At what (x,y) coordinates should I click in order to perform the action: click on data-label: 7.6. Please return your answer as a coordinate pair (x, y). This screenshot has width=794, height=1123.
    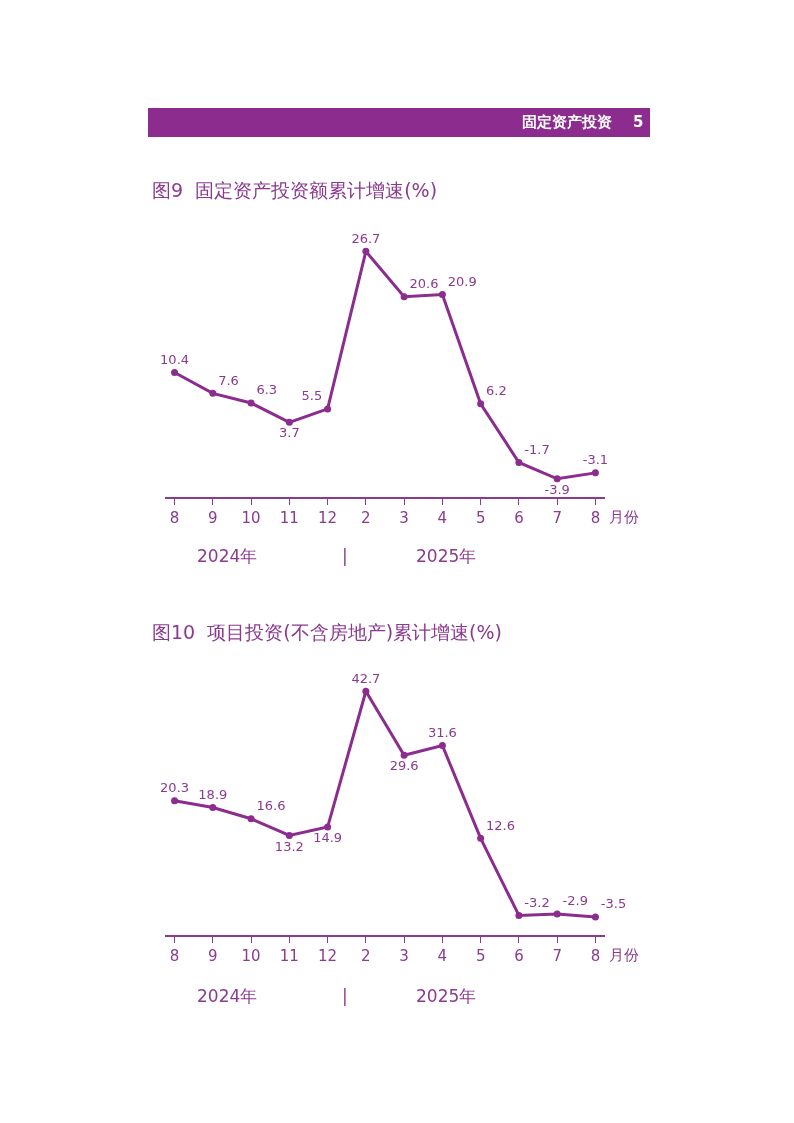
    Looking at the image, I should click on (228, 380).